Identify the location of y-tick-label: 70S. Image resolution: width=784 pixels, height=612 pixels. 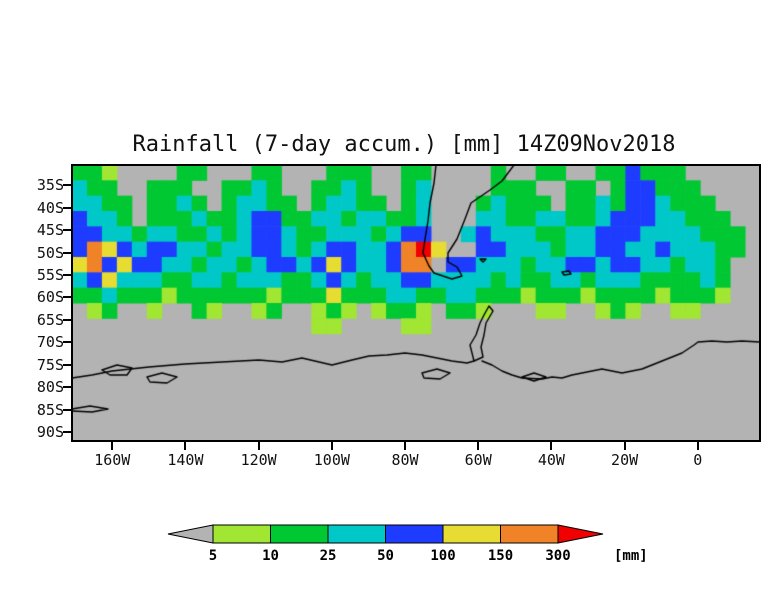
(50, 342).